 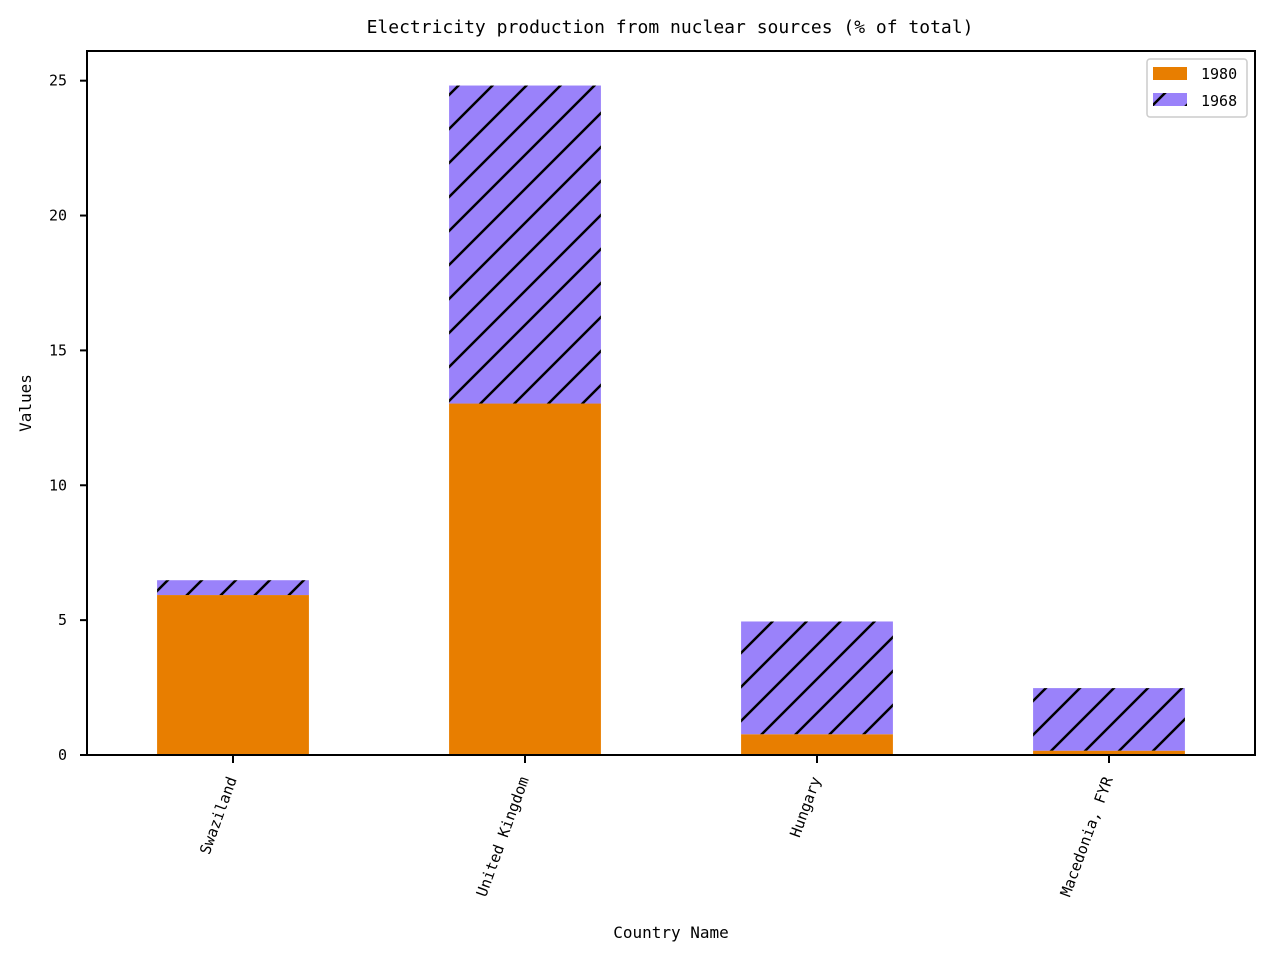 What do you see at coordinates (525, 579) in the screenshot?
I see `bar-1980-united-kingdom` at bounding box center [525, 579].